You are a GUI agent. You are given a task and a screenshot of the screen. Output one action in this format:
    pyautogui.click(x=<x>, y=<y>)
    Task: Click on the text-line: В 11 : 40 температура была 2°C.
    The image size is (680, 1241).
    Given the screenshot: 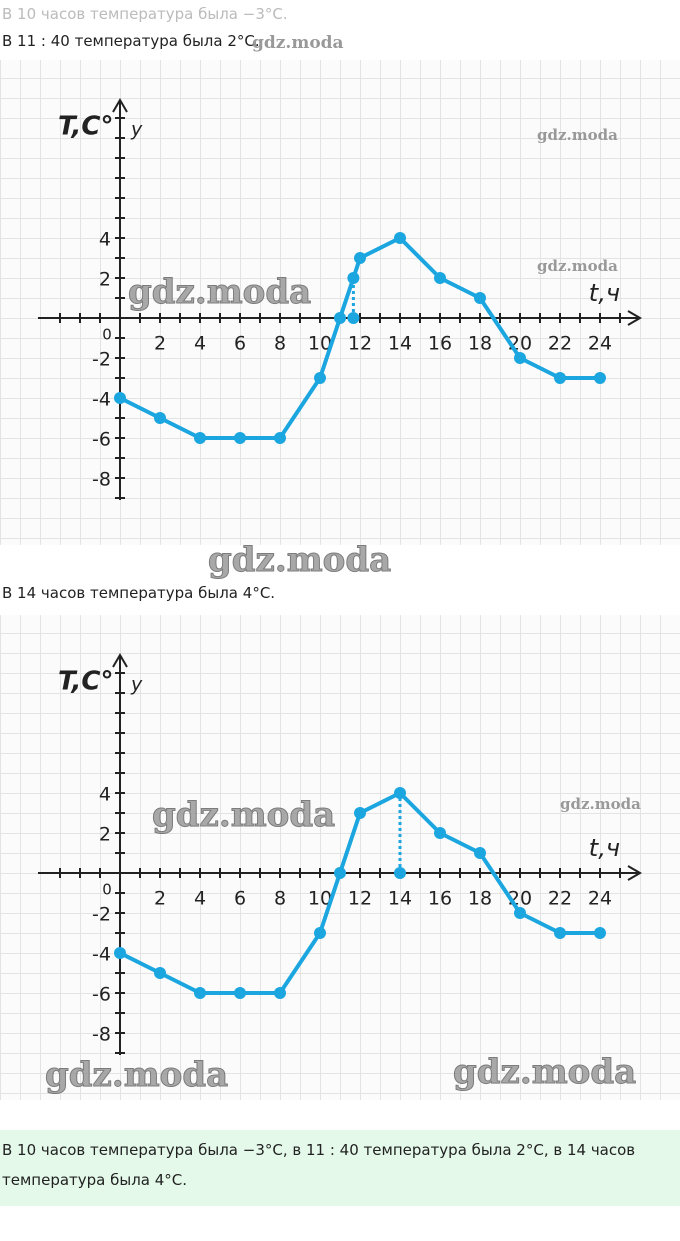 What is the action you would take?
    pyautogui.click(x=131, y=41)
    